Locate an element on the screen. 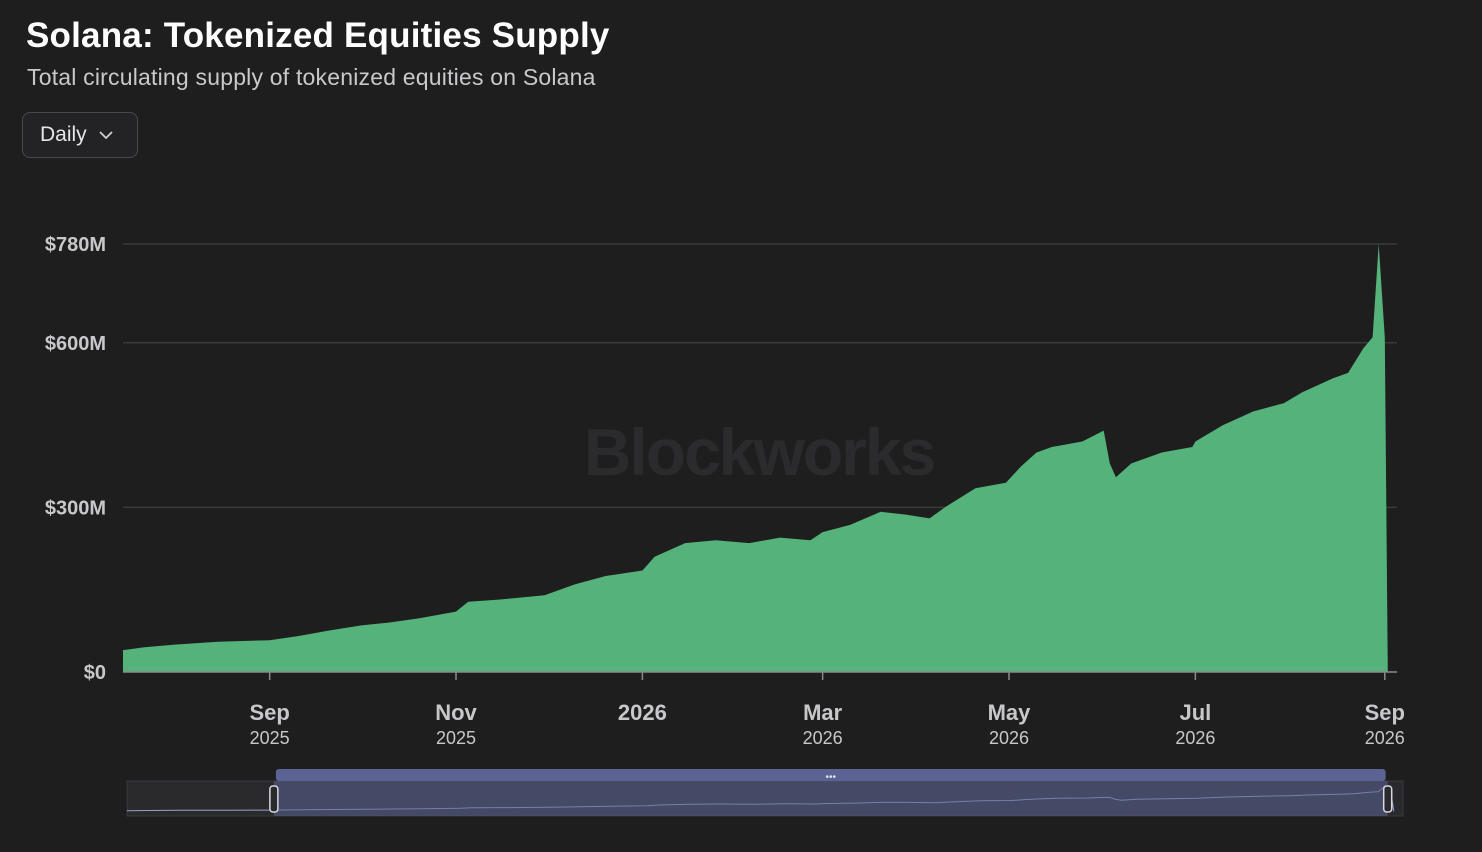 This screenshot has height=852, width=1482. navigator-selection is located at coordinates (830, 798).